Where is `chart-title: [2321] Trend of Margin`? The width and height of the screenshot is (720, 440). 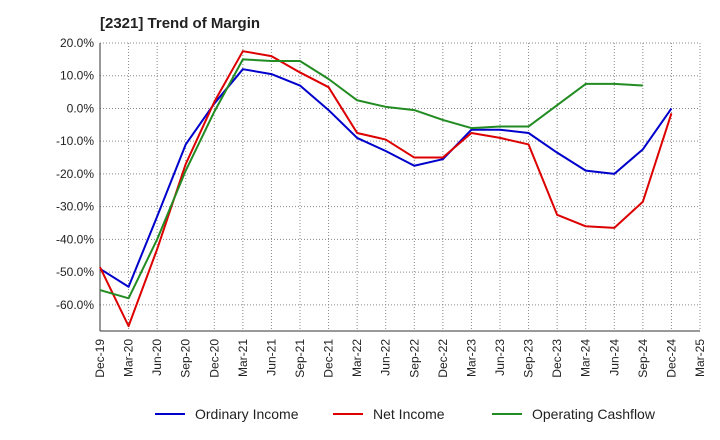 chart-title: [2321] Trend of Margin is located at coordinates (180, 23).